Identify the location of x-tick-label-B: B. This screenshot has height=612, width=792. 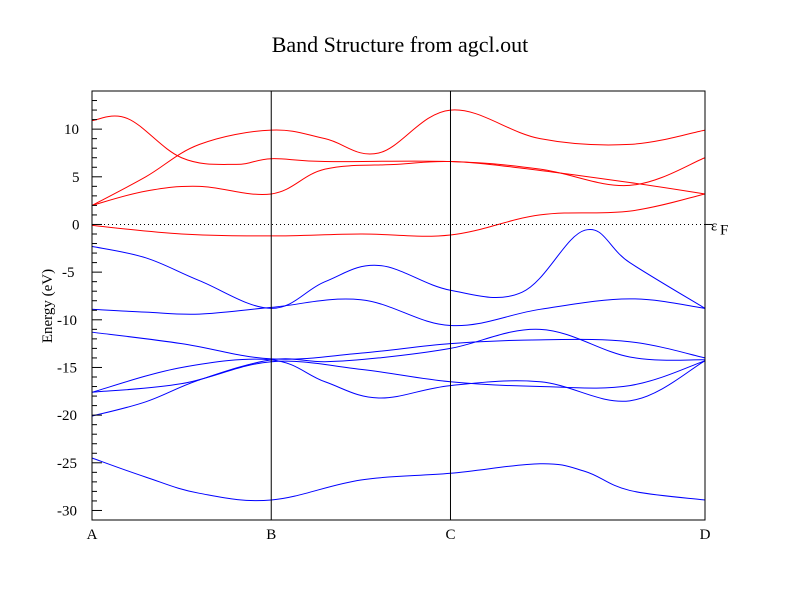
(271, 535).